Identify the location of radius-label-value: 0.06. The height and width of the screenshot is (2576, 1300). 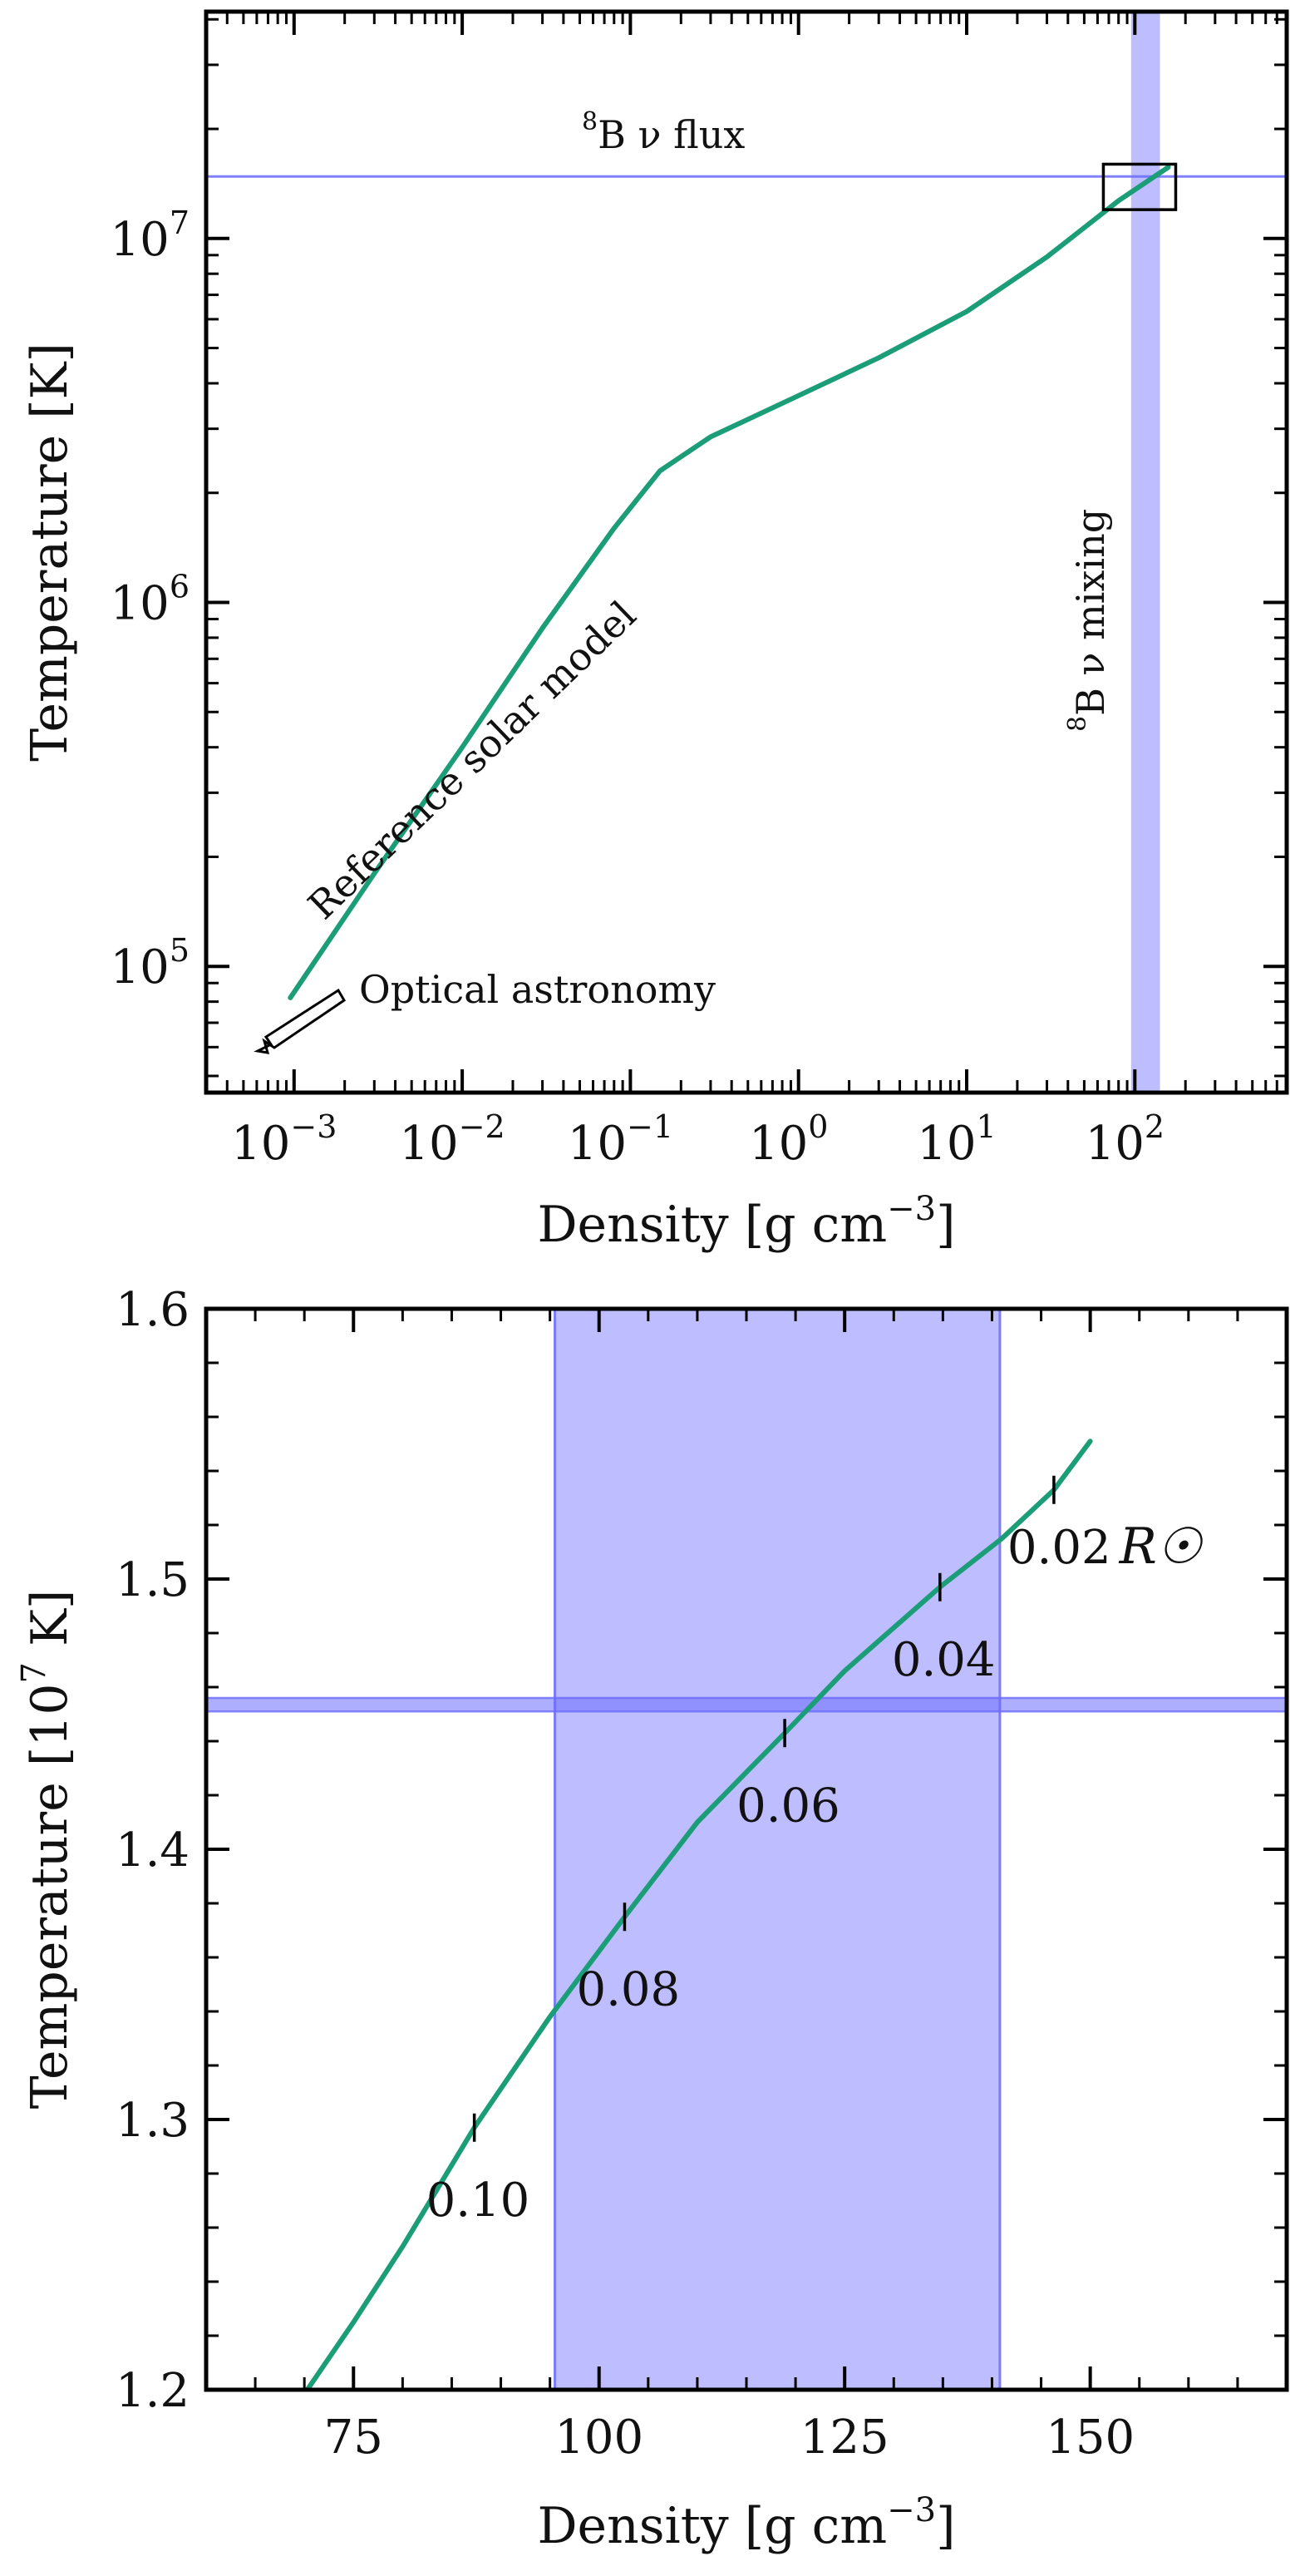
(788, 1806).